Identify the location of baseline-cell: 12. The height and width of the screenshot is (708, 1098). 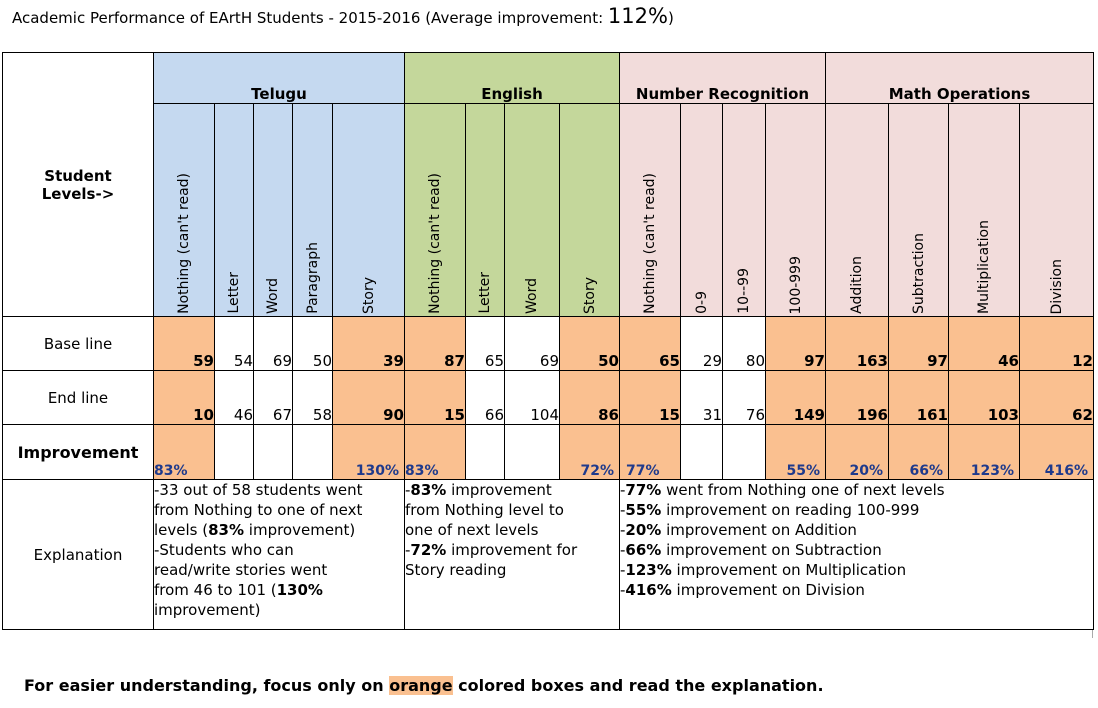
(1056, 343).